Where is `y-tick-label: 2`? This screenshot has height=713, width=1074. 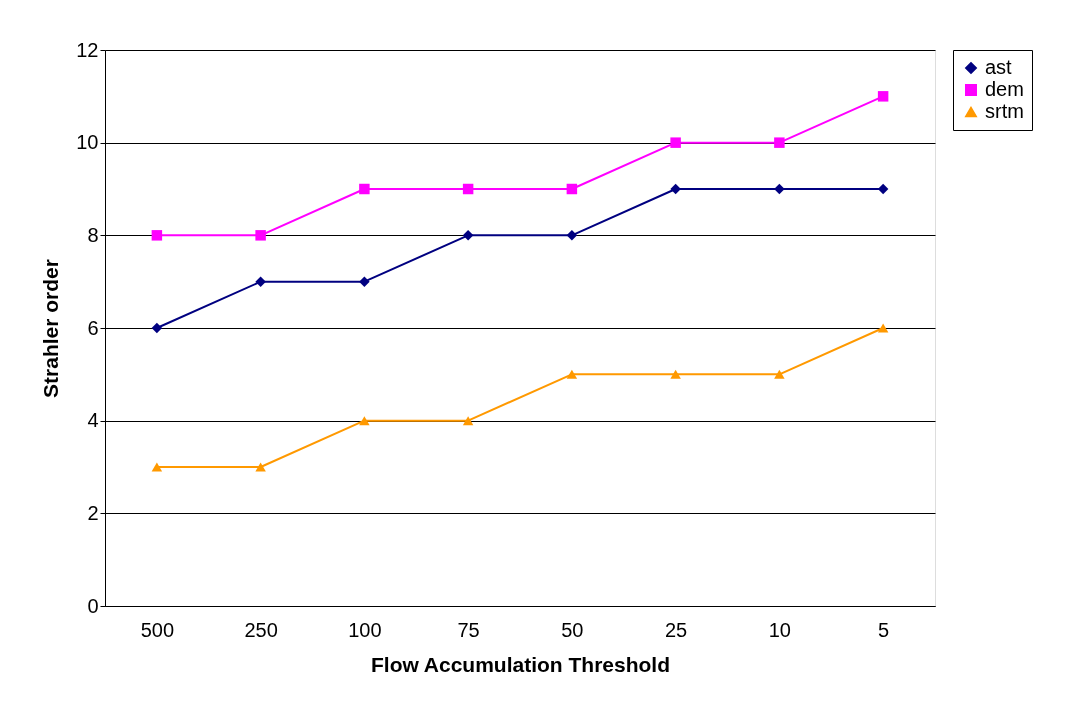
y-tick-label: 2 is located at coordinates (93, 512).